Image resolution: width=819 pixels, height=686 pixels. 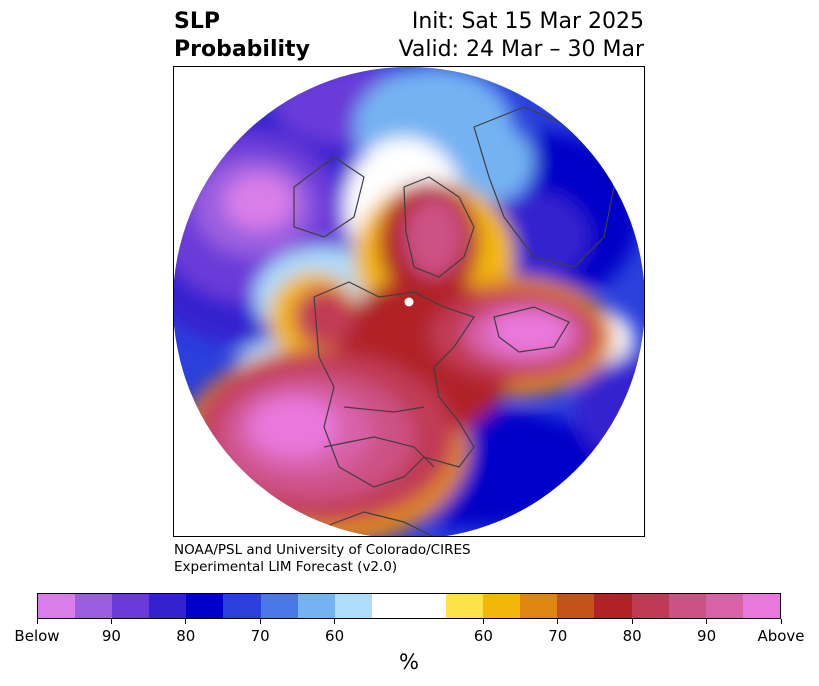 What do you see at coordinates (527, 21) in the screenshot?
I see `init-date: Init: Sat 15 Mar 2025` at bounding box center [527, 21].